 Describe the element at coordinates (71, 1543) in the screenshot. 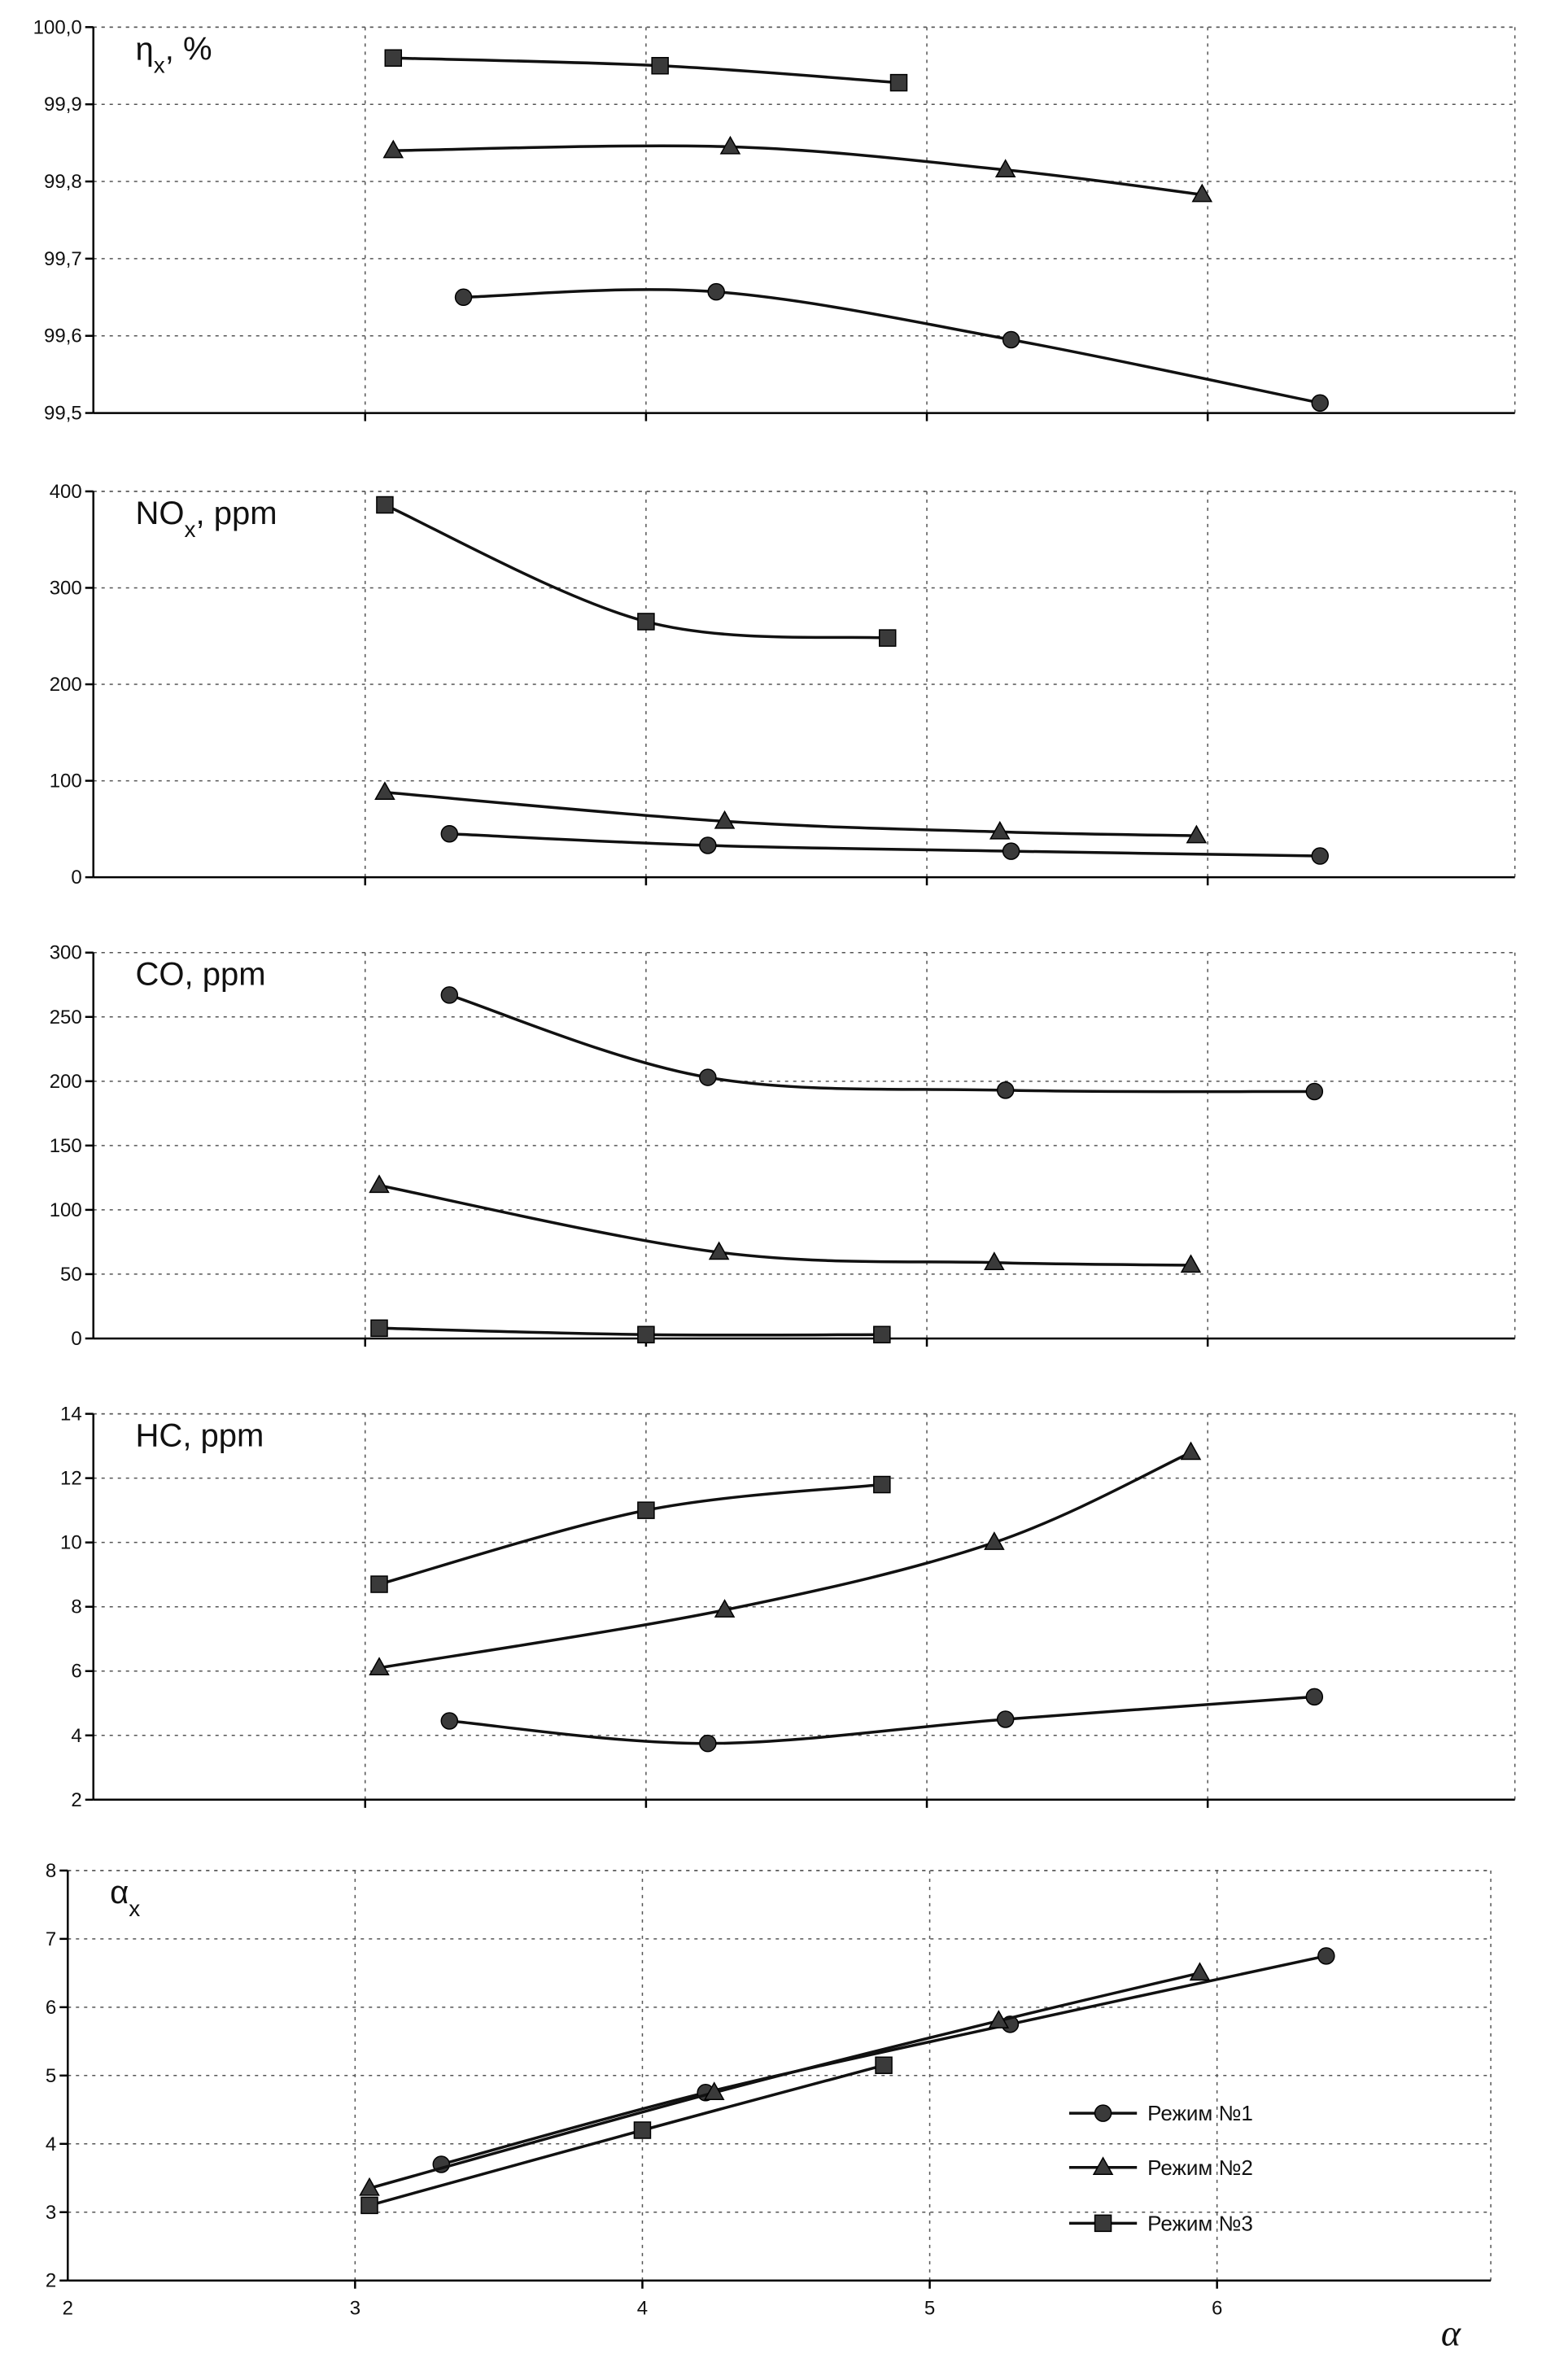

I see `y-tick-label: 10` at that location.